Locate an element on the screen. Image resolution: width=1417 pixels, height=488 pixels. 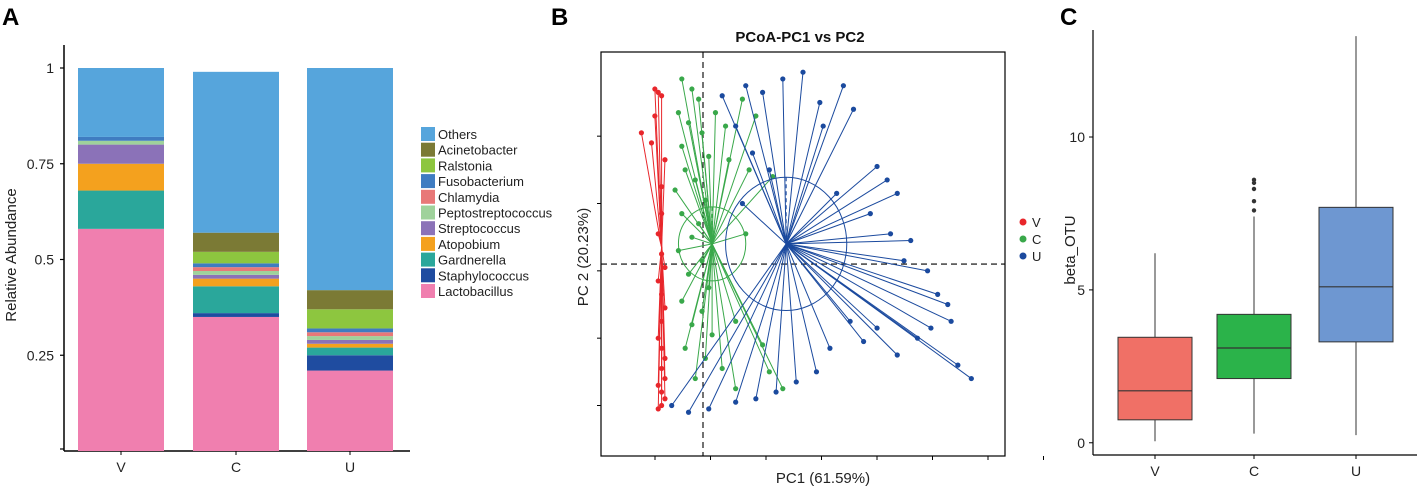
legend-label-ralstonia: Ralstonia is located at coordinates (465, 165).